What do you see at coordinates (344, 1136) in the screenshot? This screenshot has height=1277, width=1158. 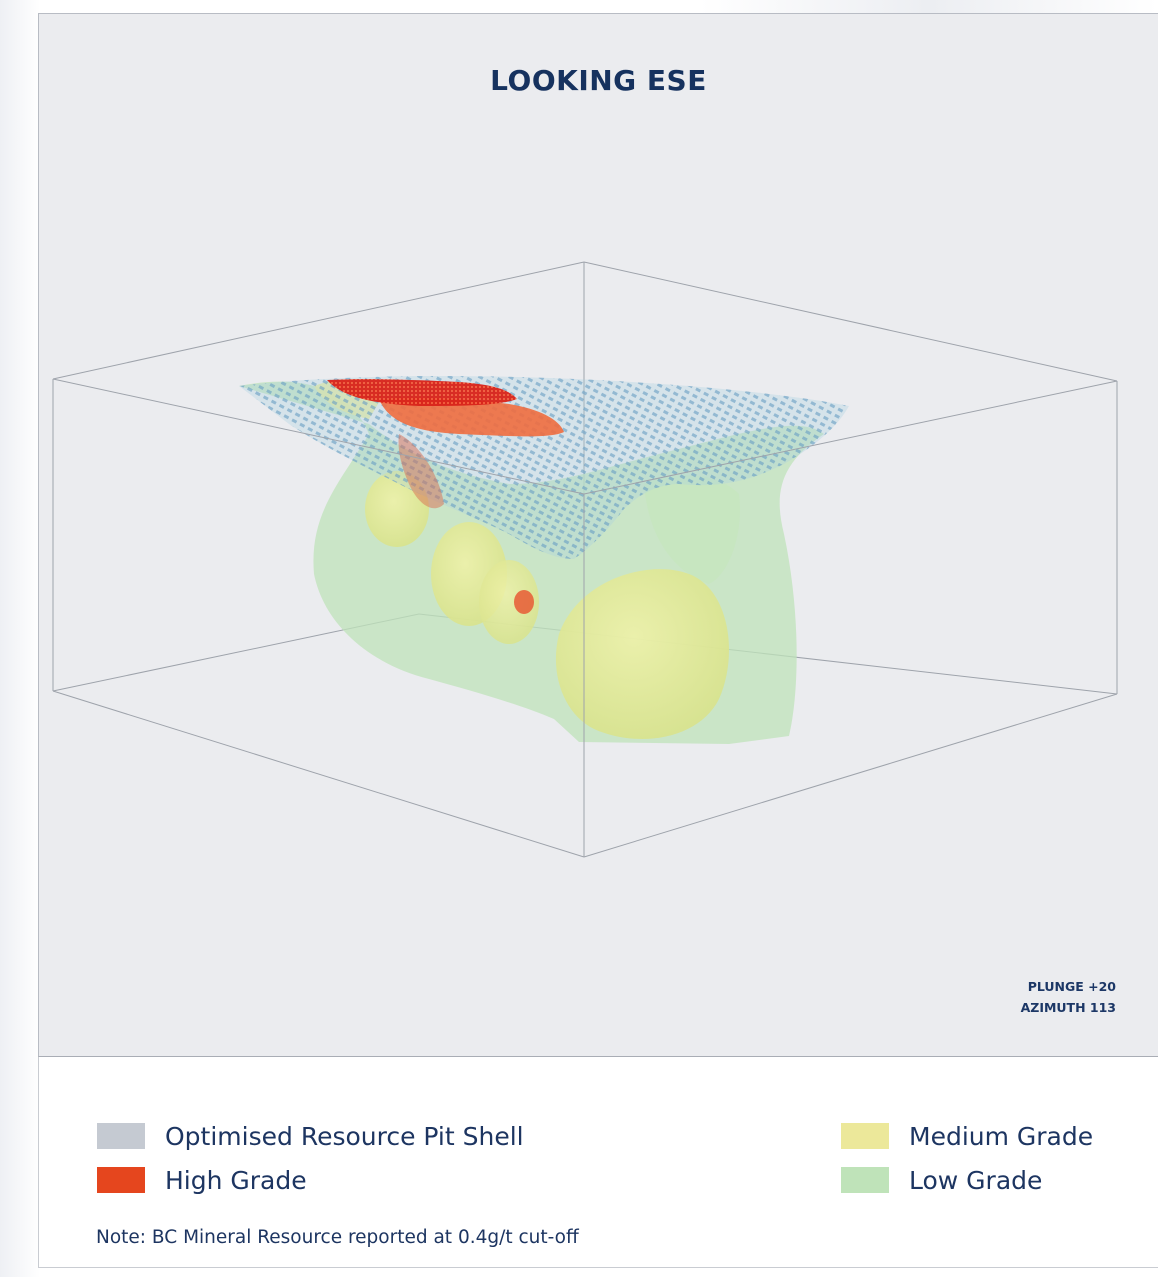 I see `legend-label: Optimised Resource Pit Shell` at bounding box center [344, 1136].